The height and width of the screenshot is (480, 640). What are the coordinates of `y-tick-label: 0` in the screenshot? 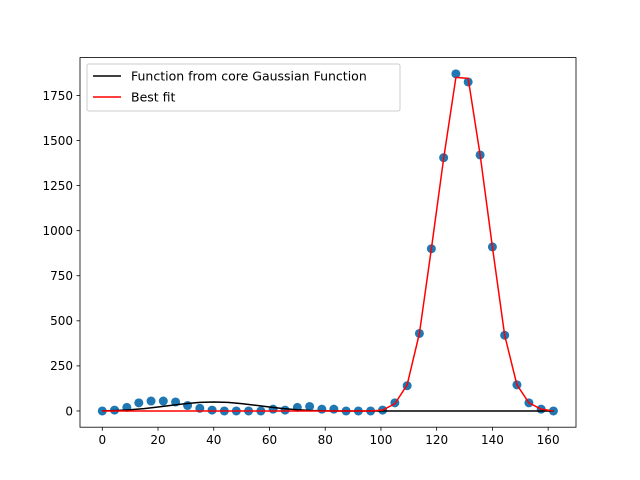 It's located at (69, 411).